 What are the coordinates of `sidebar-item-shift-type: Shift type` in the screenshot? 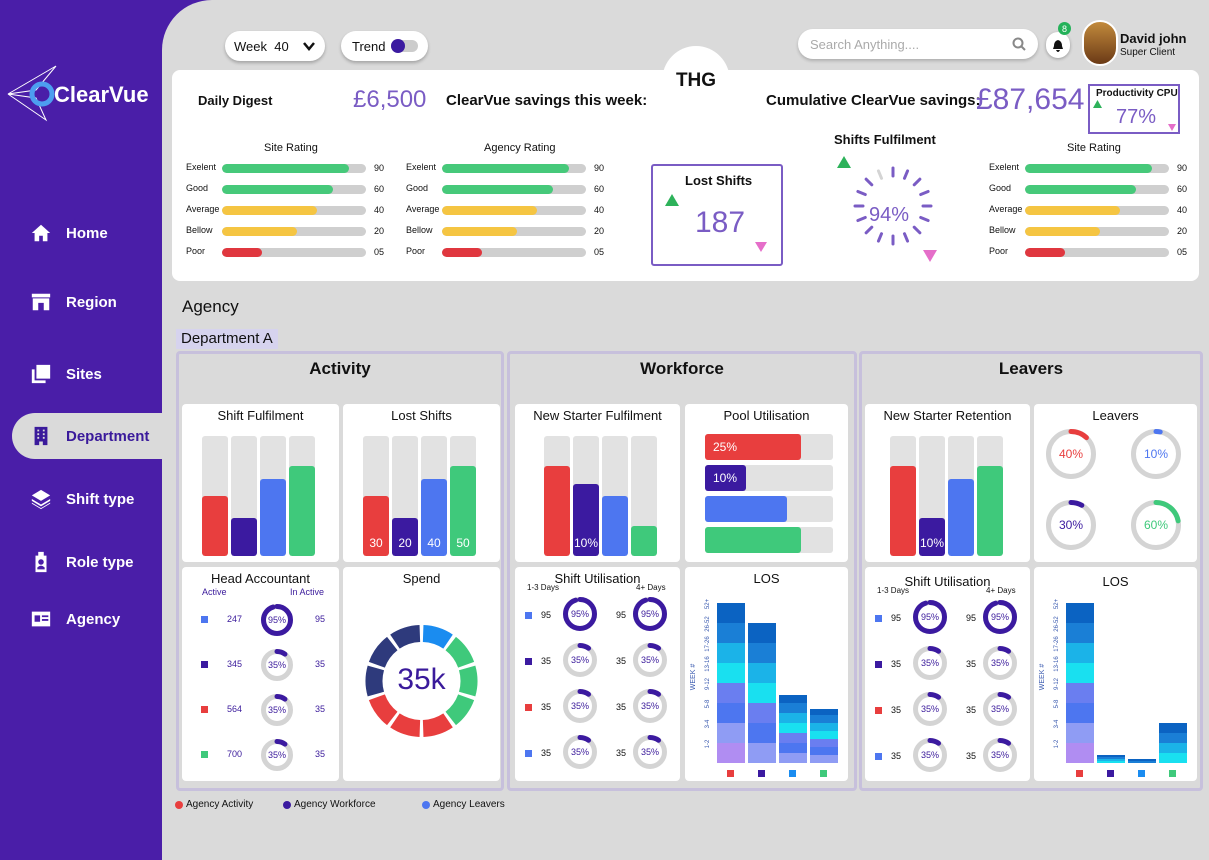 It's located at (81, 499).